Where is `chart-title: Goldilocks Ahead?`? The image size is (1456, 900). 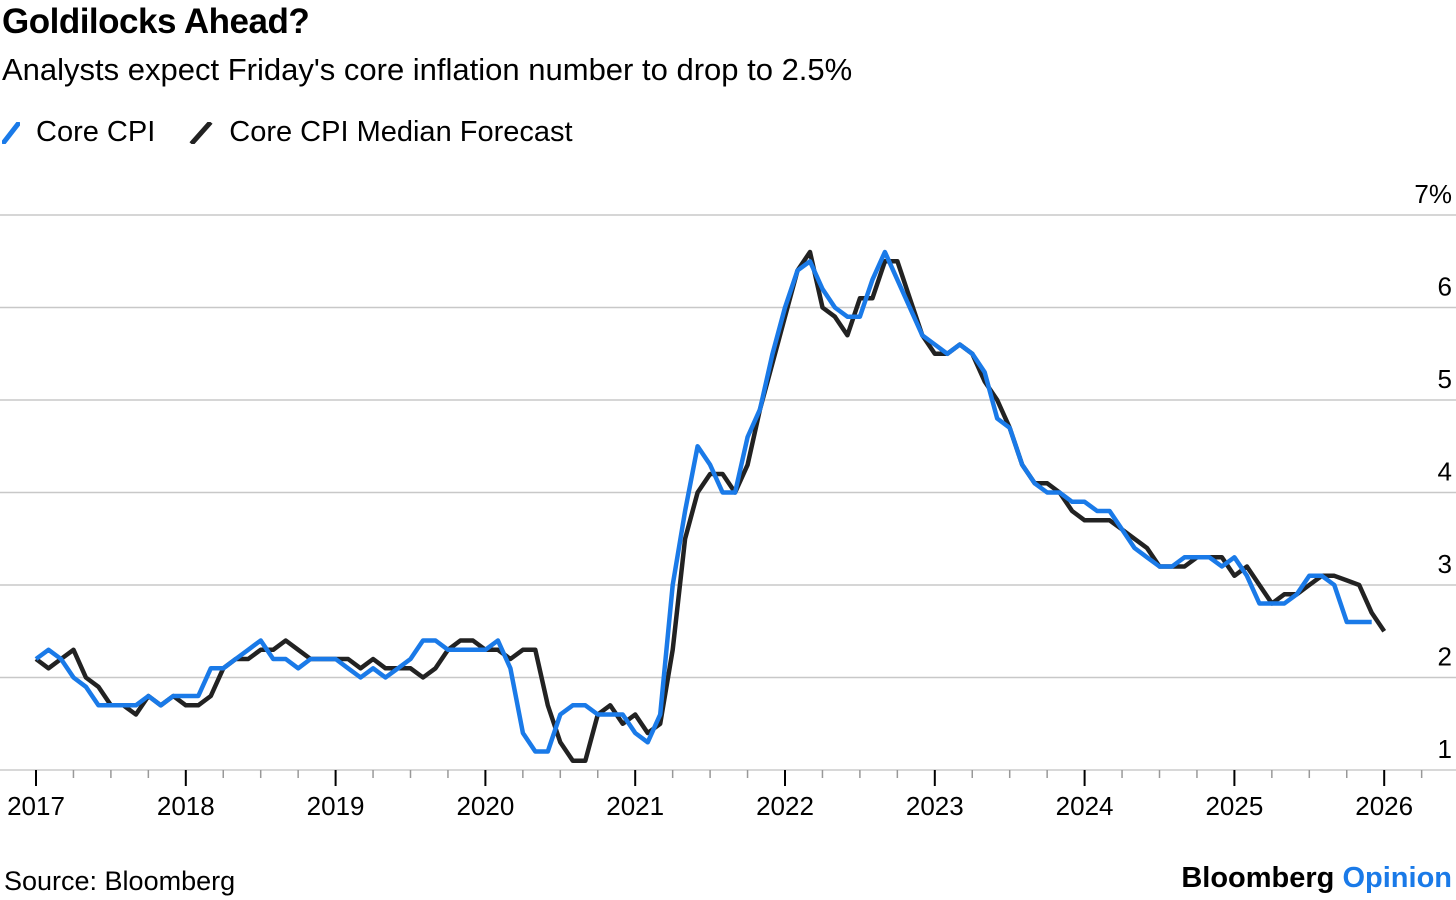
chart-title: Goldilocks Ahead? is located at coordinates (156, 21).